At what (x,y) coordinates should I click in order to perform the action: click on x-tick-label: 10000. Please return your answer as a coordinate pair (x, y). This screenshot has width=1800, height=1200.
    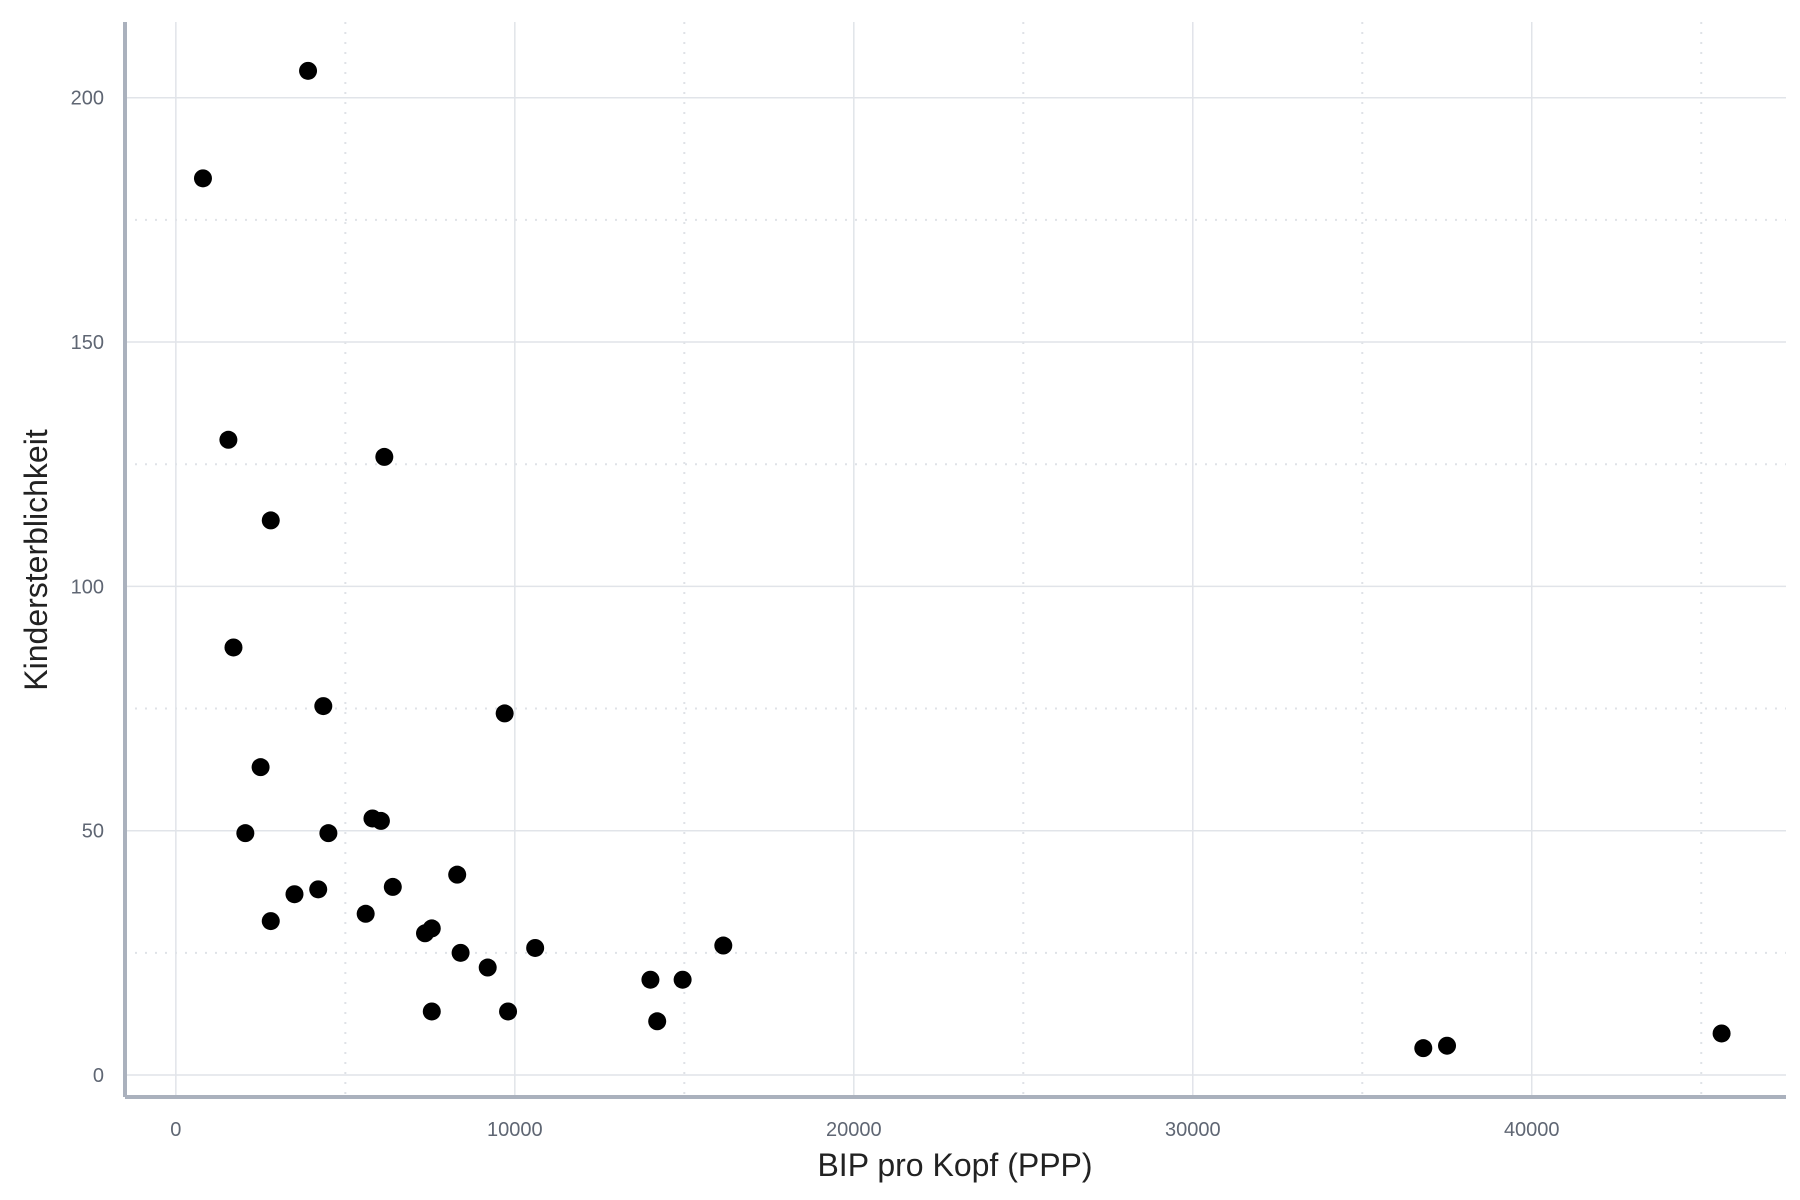
    Looking at the image, I should click on (515, 1130).